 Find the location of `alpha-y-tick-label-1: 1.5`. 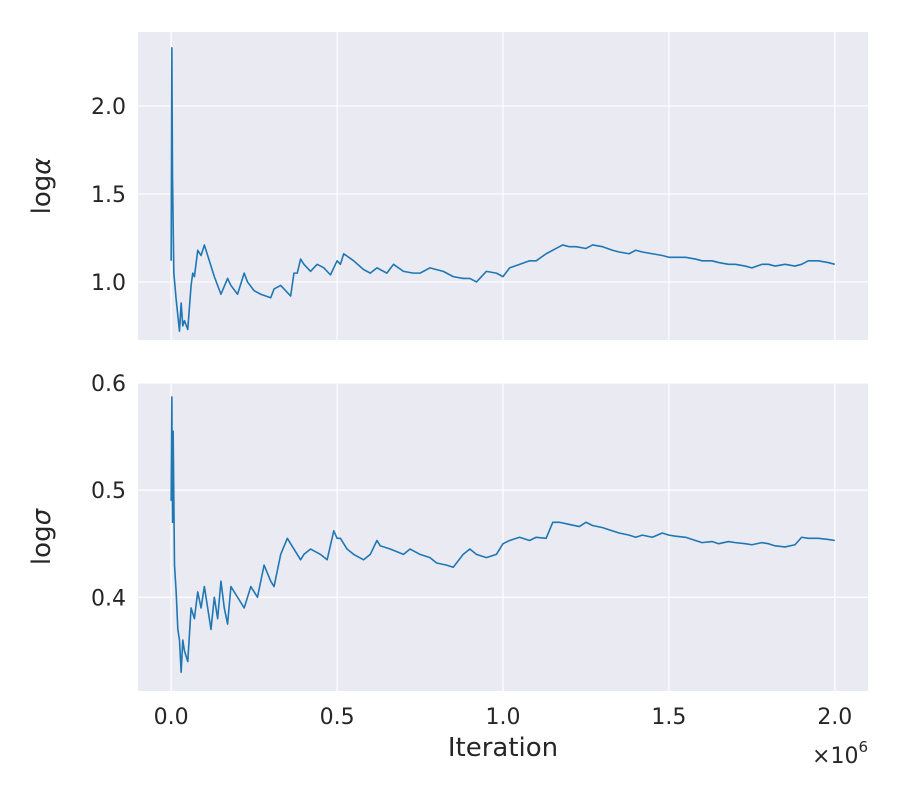

alpha-y-tick-label-1: 1.5 is located at coordinates (108, 195).